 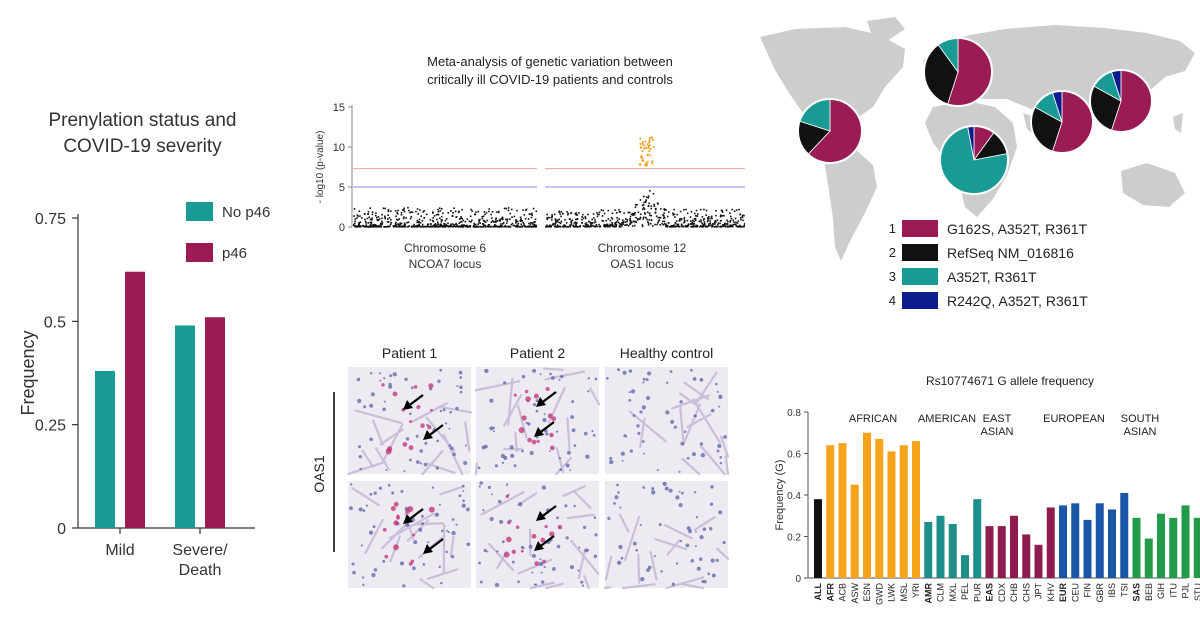 I want to click on population-label: AMR, so click(x=928, y=593).